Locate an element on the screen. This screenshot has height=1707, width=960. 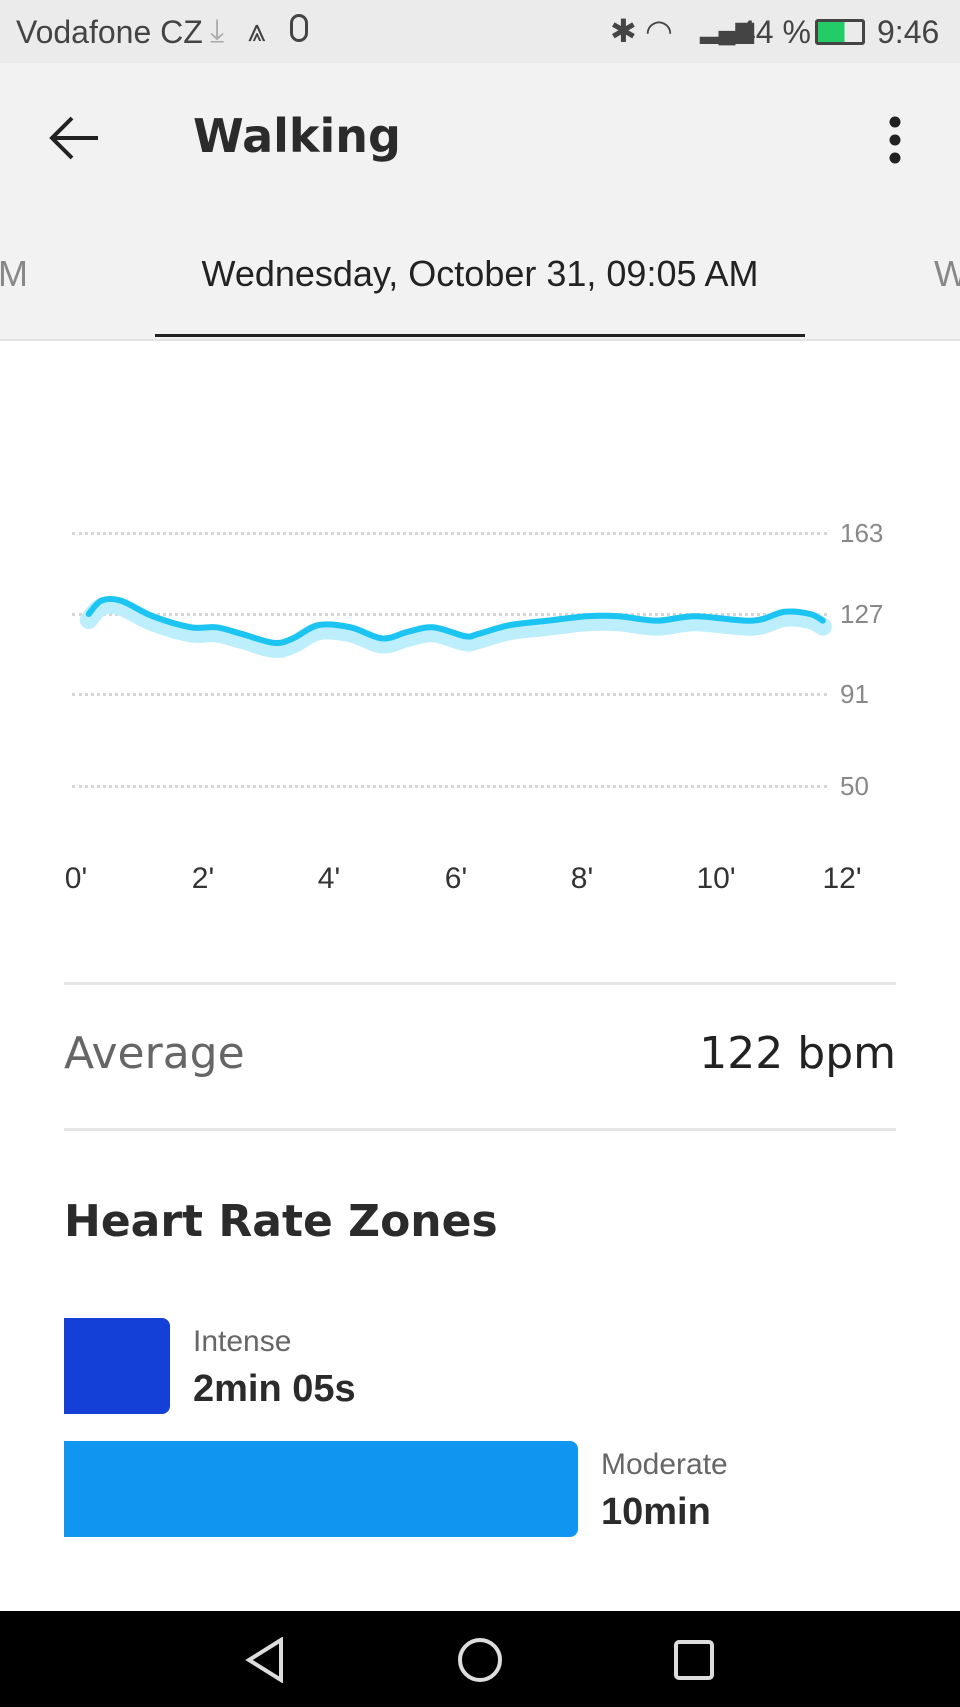
intense-zone-value: 2min 05s is located at coordinates (274, 1389).